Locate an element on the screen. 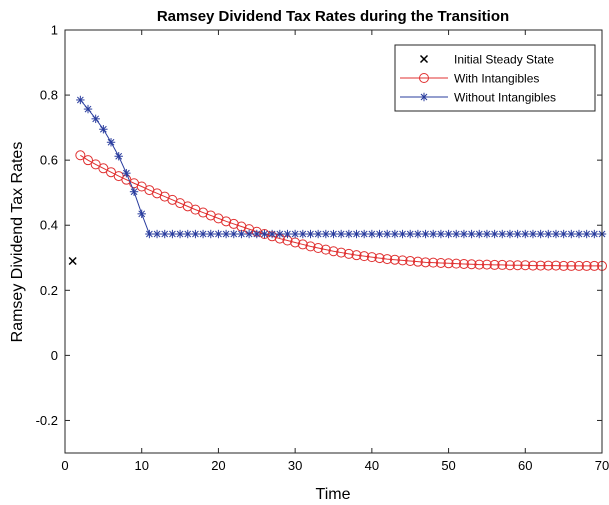  y-tick-label: 1 is located at coordinates (54, 30).